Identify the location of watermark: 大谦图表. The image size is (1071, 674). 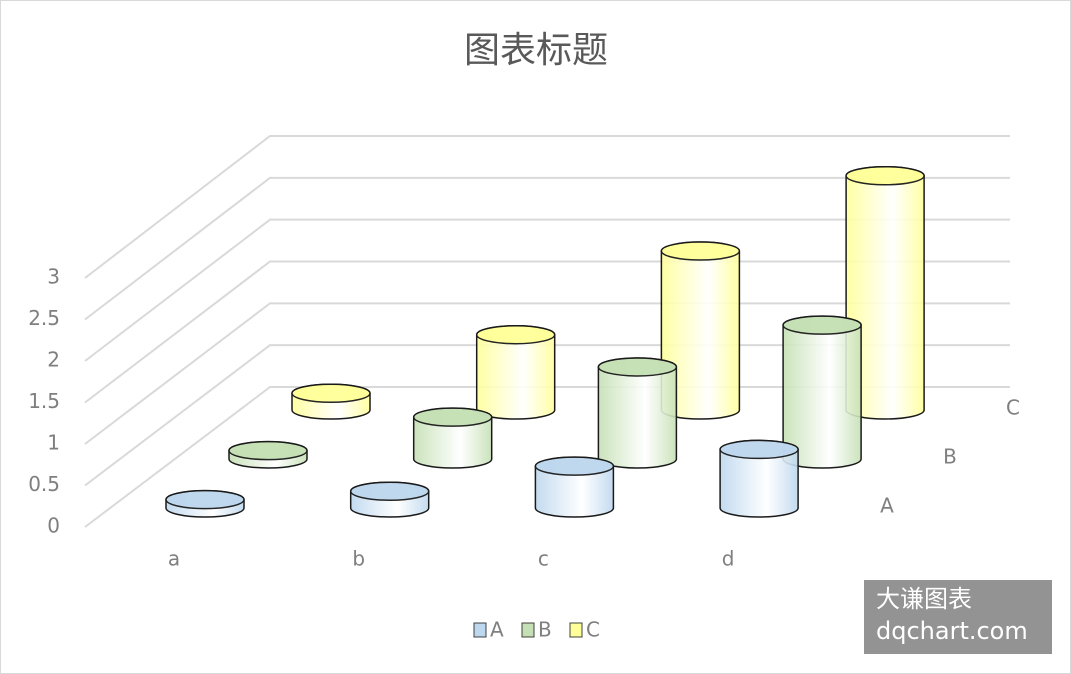
(924, 599).